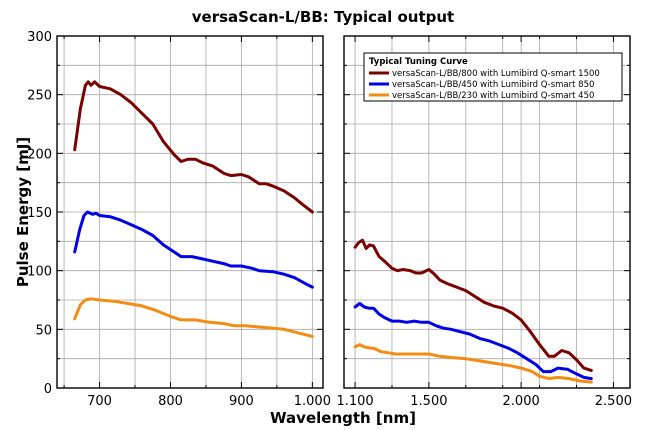 This screenshot has width=647, height=430. I want to click on x-axis-label: Wavelength [nm], so click(343, 418).